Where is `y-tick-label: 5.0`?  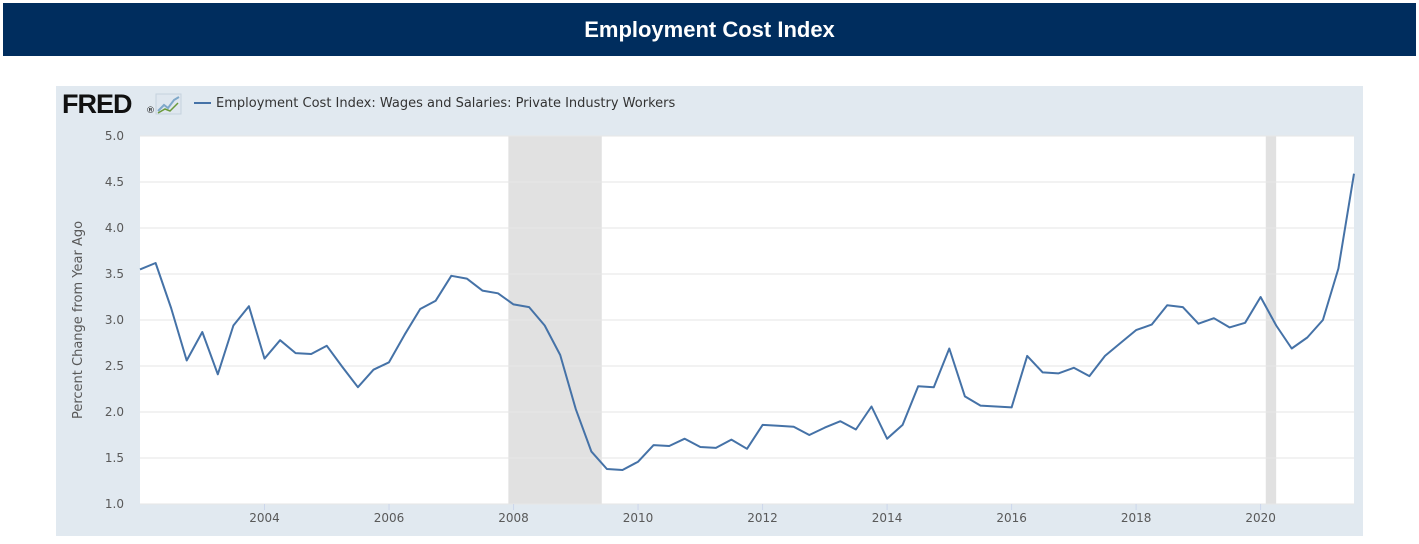 y-tick-label: 5.0 is located at coordinates (114, 136).